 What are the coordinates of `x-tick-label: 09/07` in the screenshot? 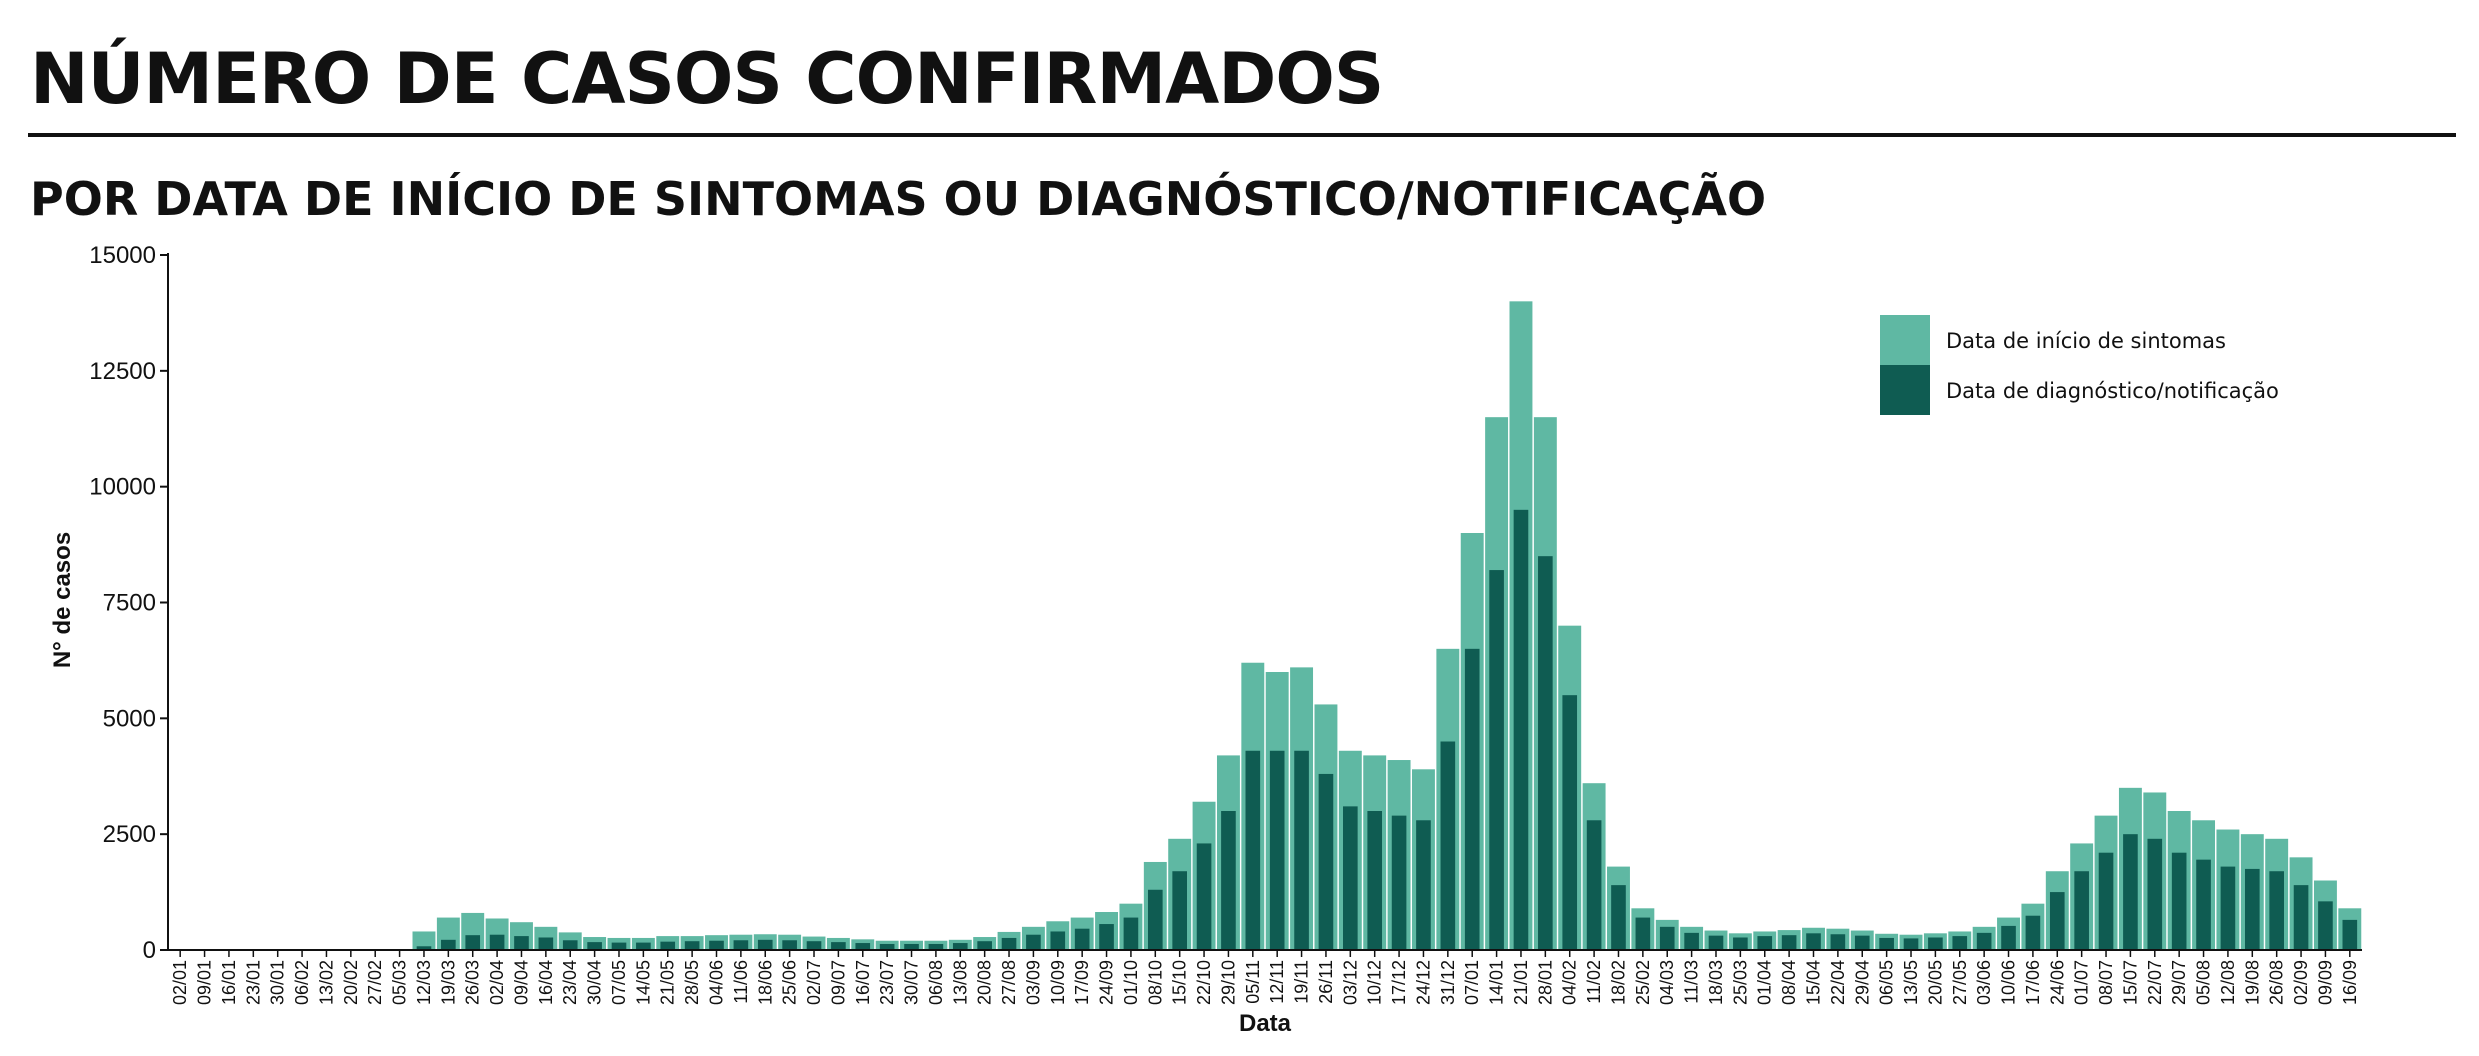 It's located at (838, 982).